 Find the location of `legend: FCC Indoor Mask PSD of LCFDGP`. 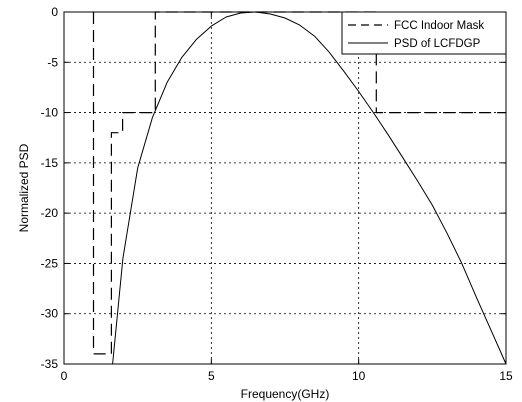

legend: FCC Indoor Mask PSD of LCFDGP is located at coordinates (424, 33).